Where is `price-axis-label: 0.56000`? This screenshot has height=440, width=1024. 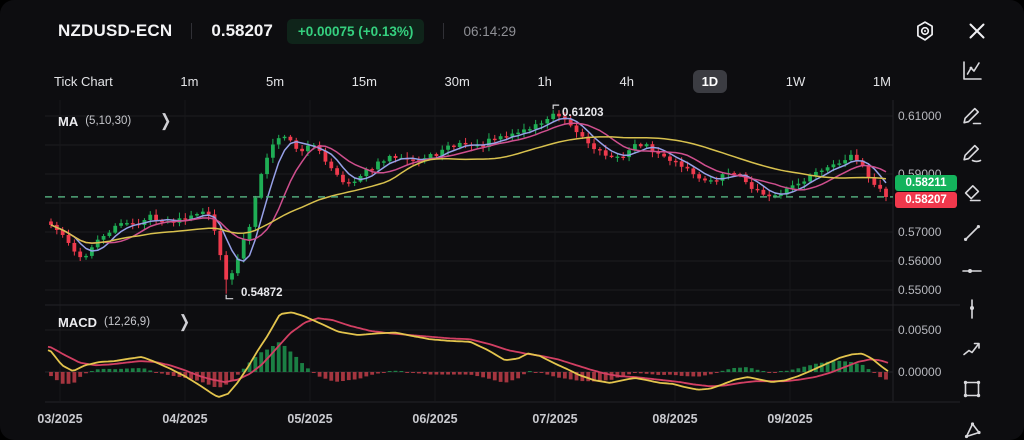 price-axis-label: 0.56000 is located at coordinates (920, 260).